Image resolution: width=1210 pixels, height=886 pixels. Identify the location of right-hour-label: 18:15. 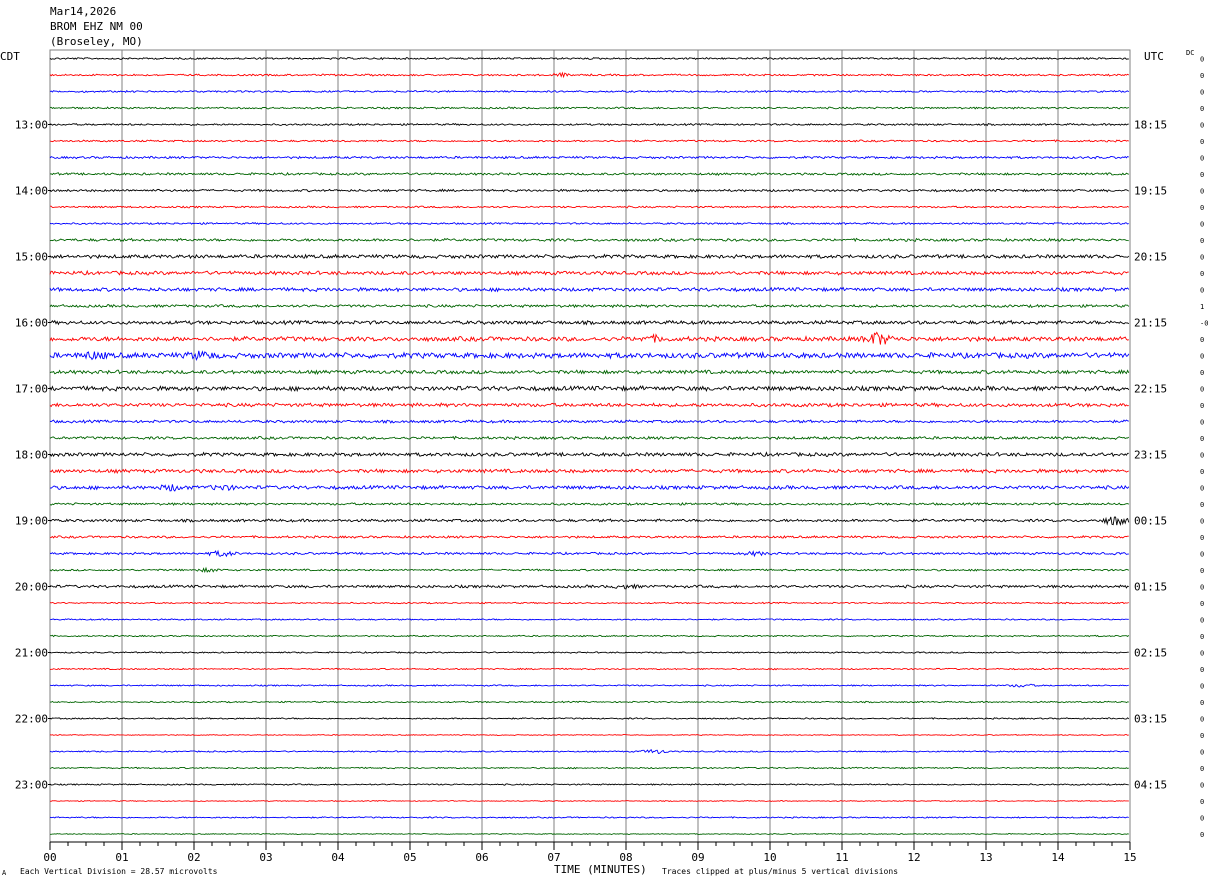
(1150, 125).